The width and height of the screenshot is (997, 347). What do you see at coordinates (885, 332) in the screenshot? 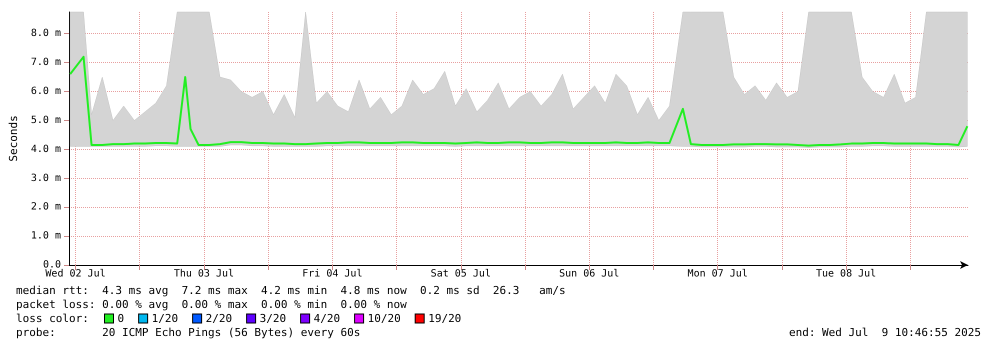
I see `text: end: Wed Jul 9 10:46:55 2025` at bounding box center [885, 332].